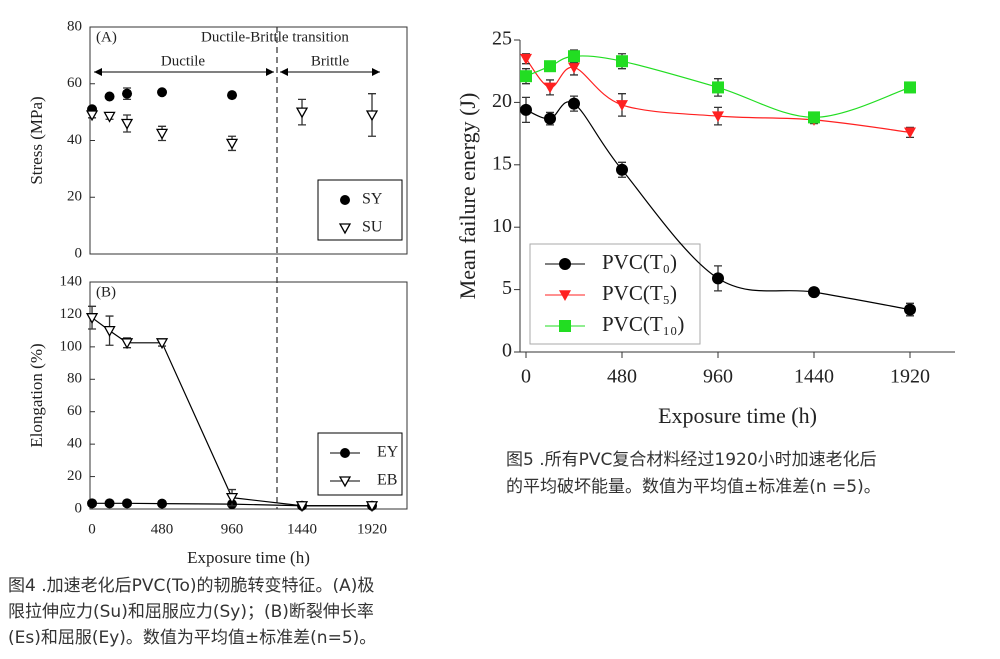 Image resolution: width=1000 pixels, height=659 pixels. Describe the element at coordinates (36, 395) in the screenshot. I see `y-axis-label: Elongation (%)` at that location.